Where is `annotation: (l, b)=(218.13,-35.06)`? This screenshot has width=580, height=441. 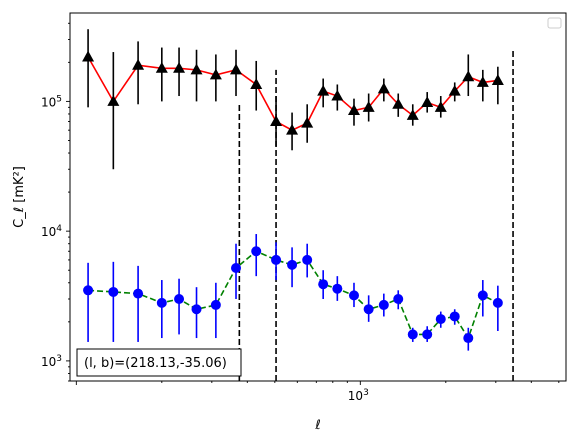 annotation: (l, b)=(218.13,-35.06) is located at coordinates (159, 362).